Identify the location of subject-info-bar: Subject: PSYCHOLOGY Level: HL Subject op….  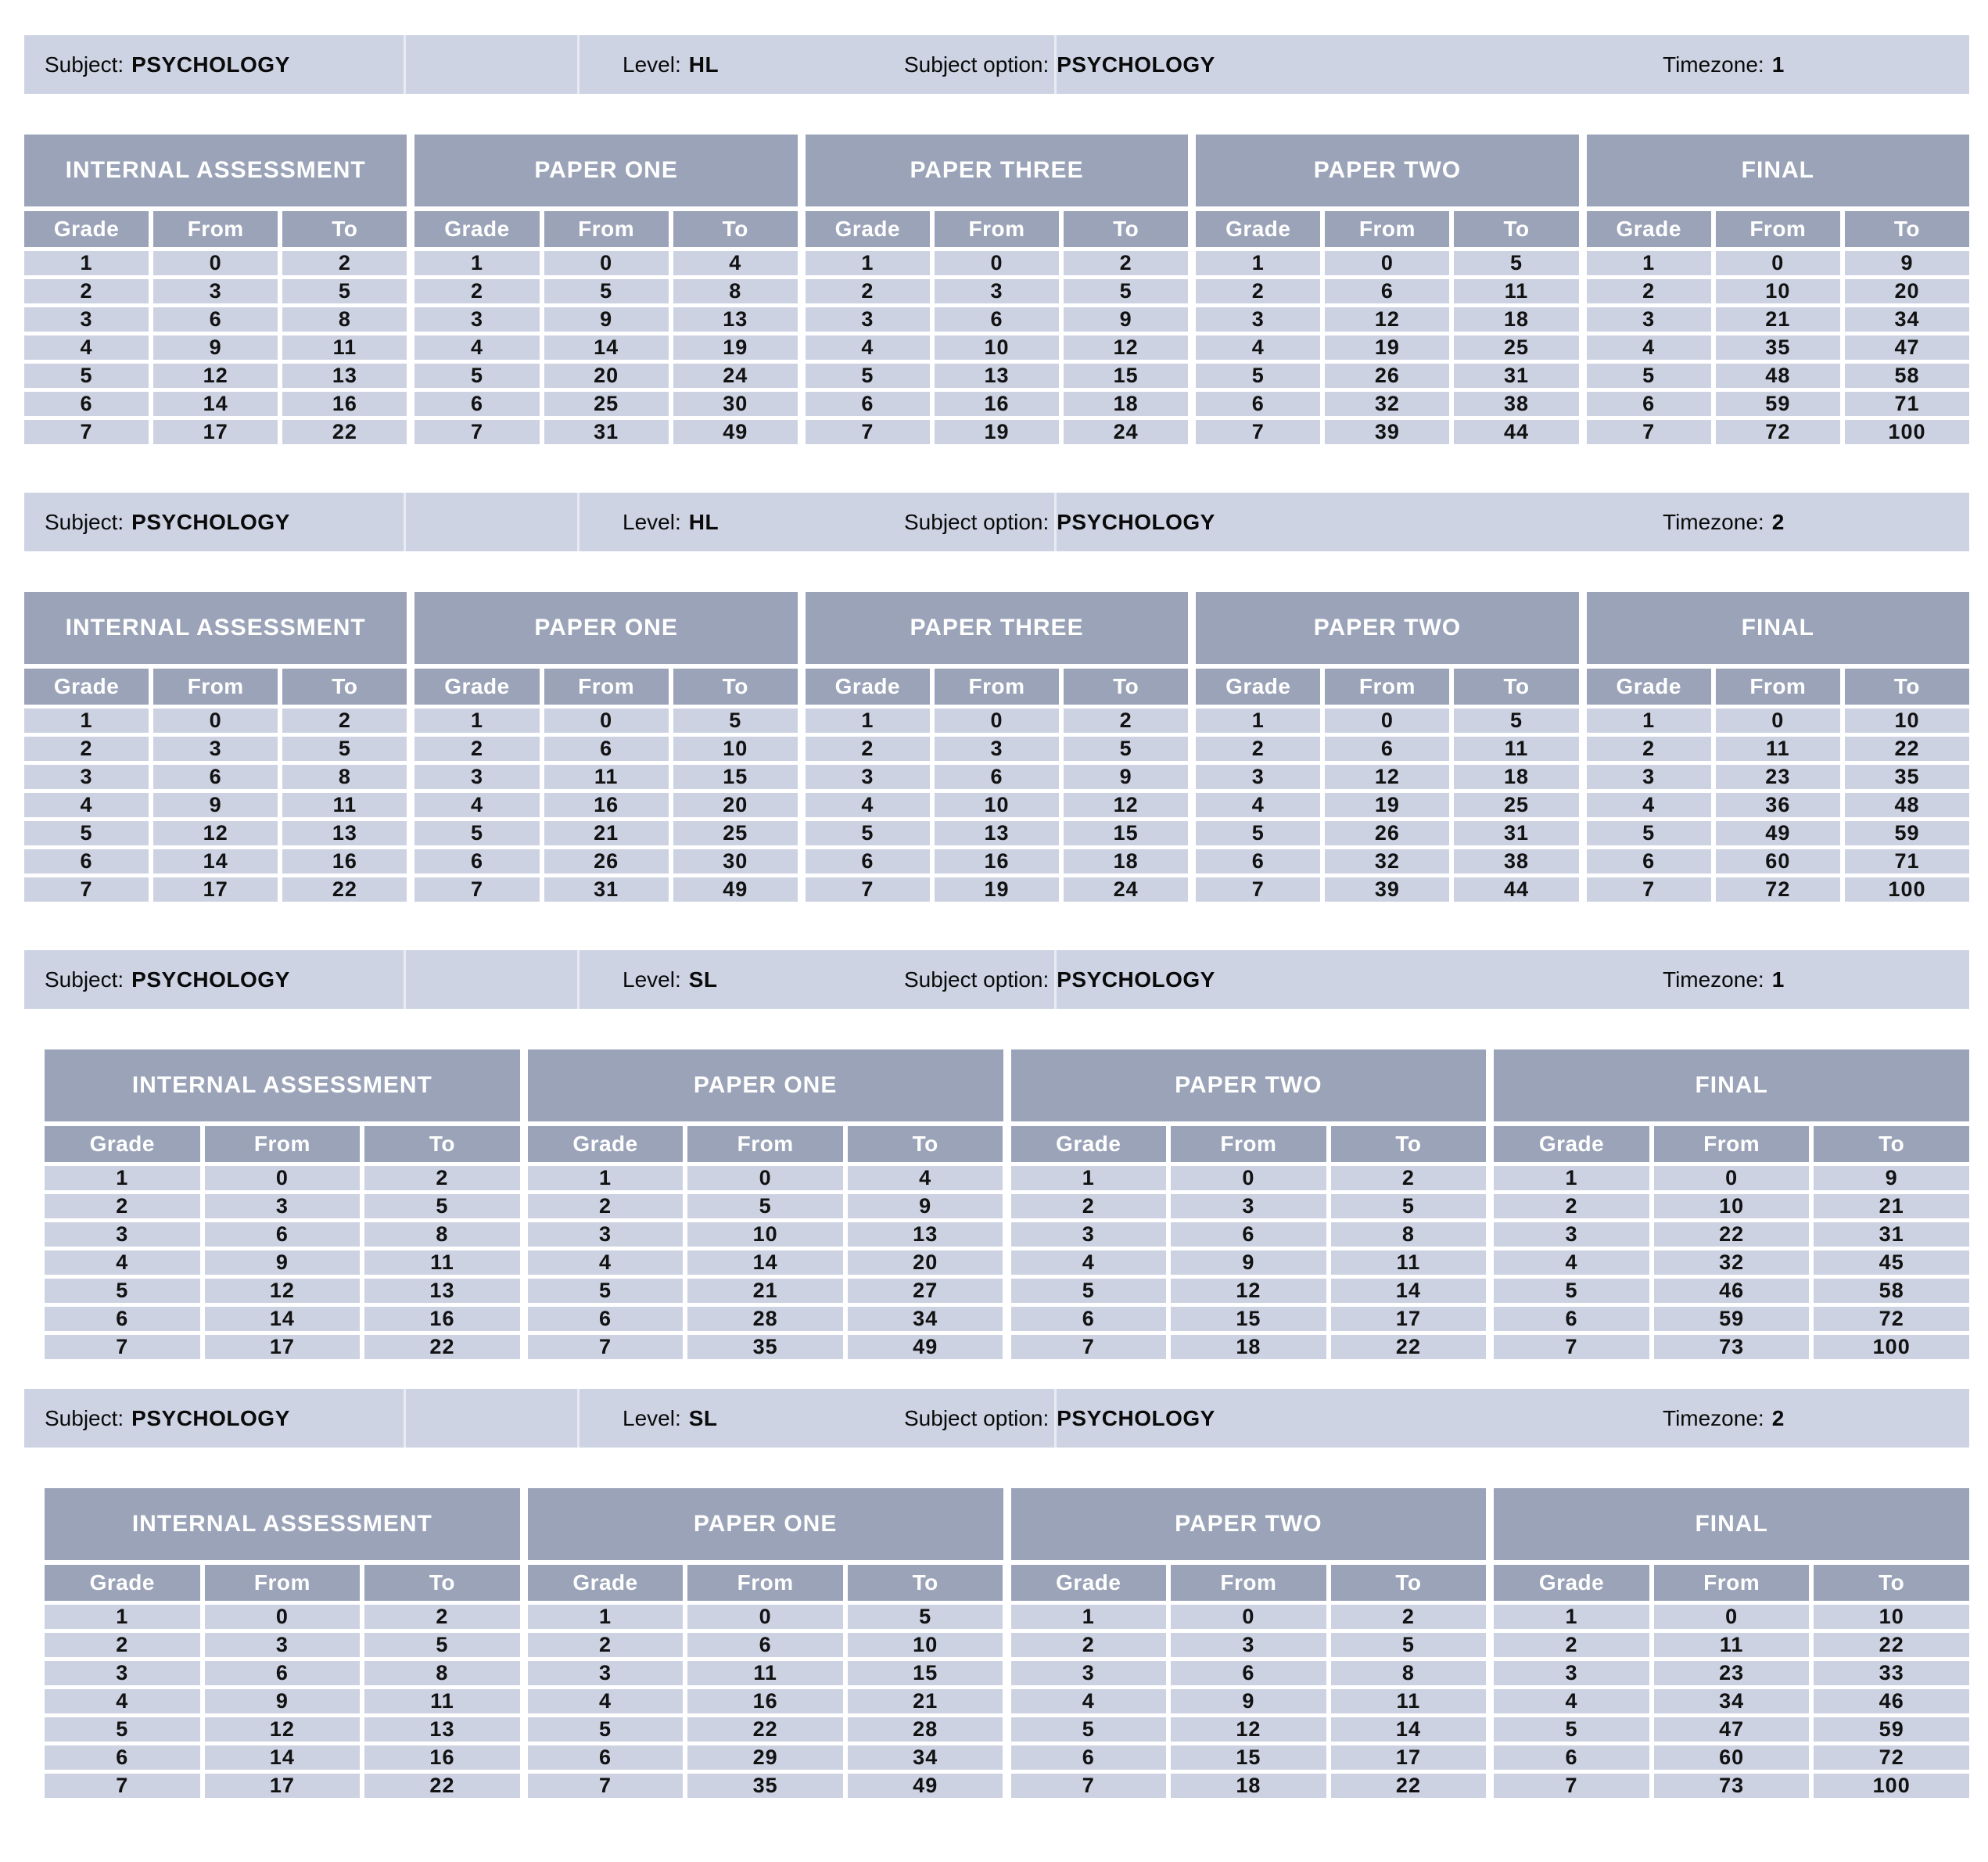
(997, 522).